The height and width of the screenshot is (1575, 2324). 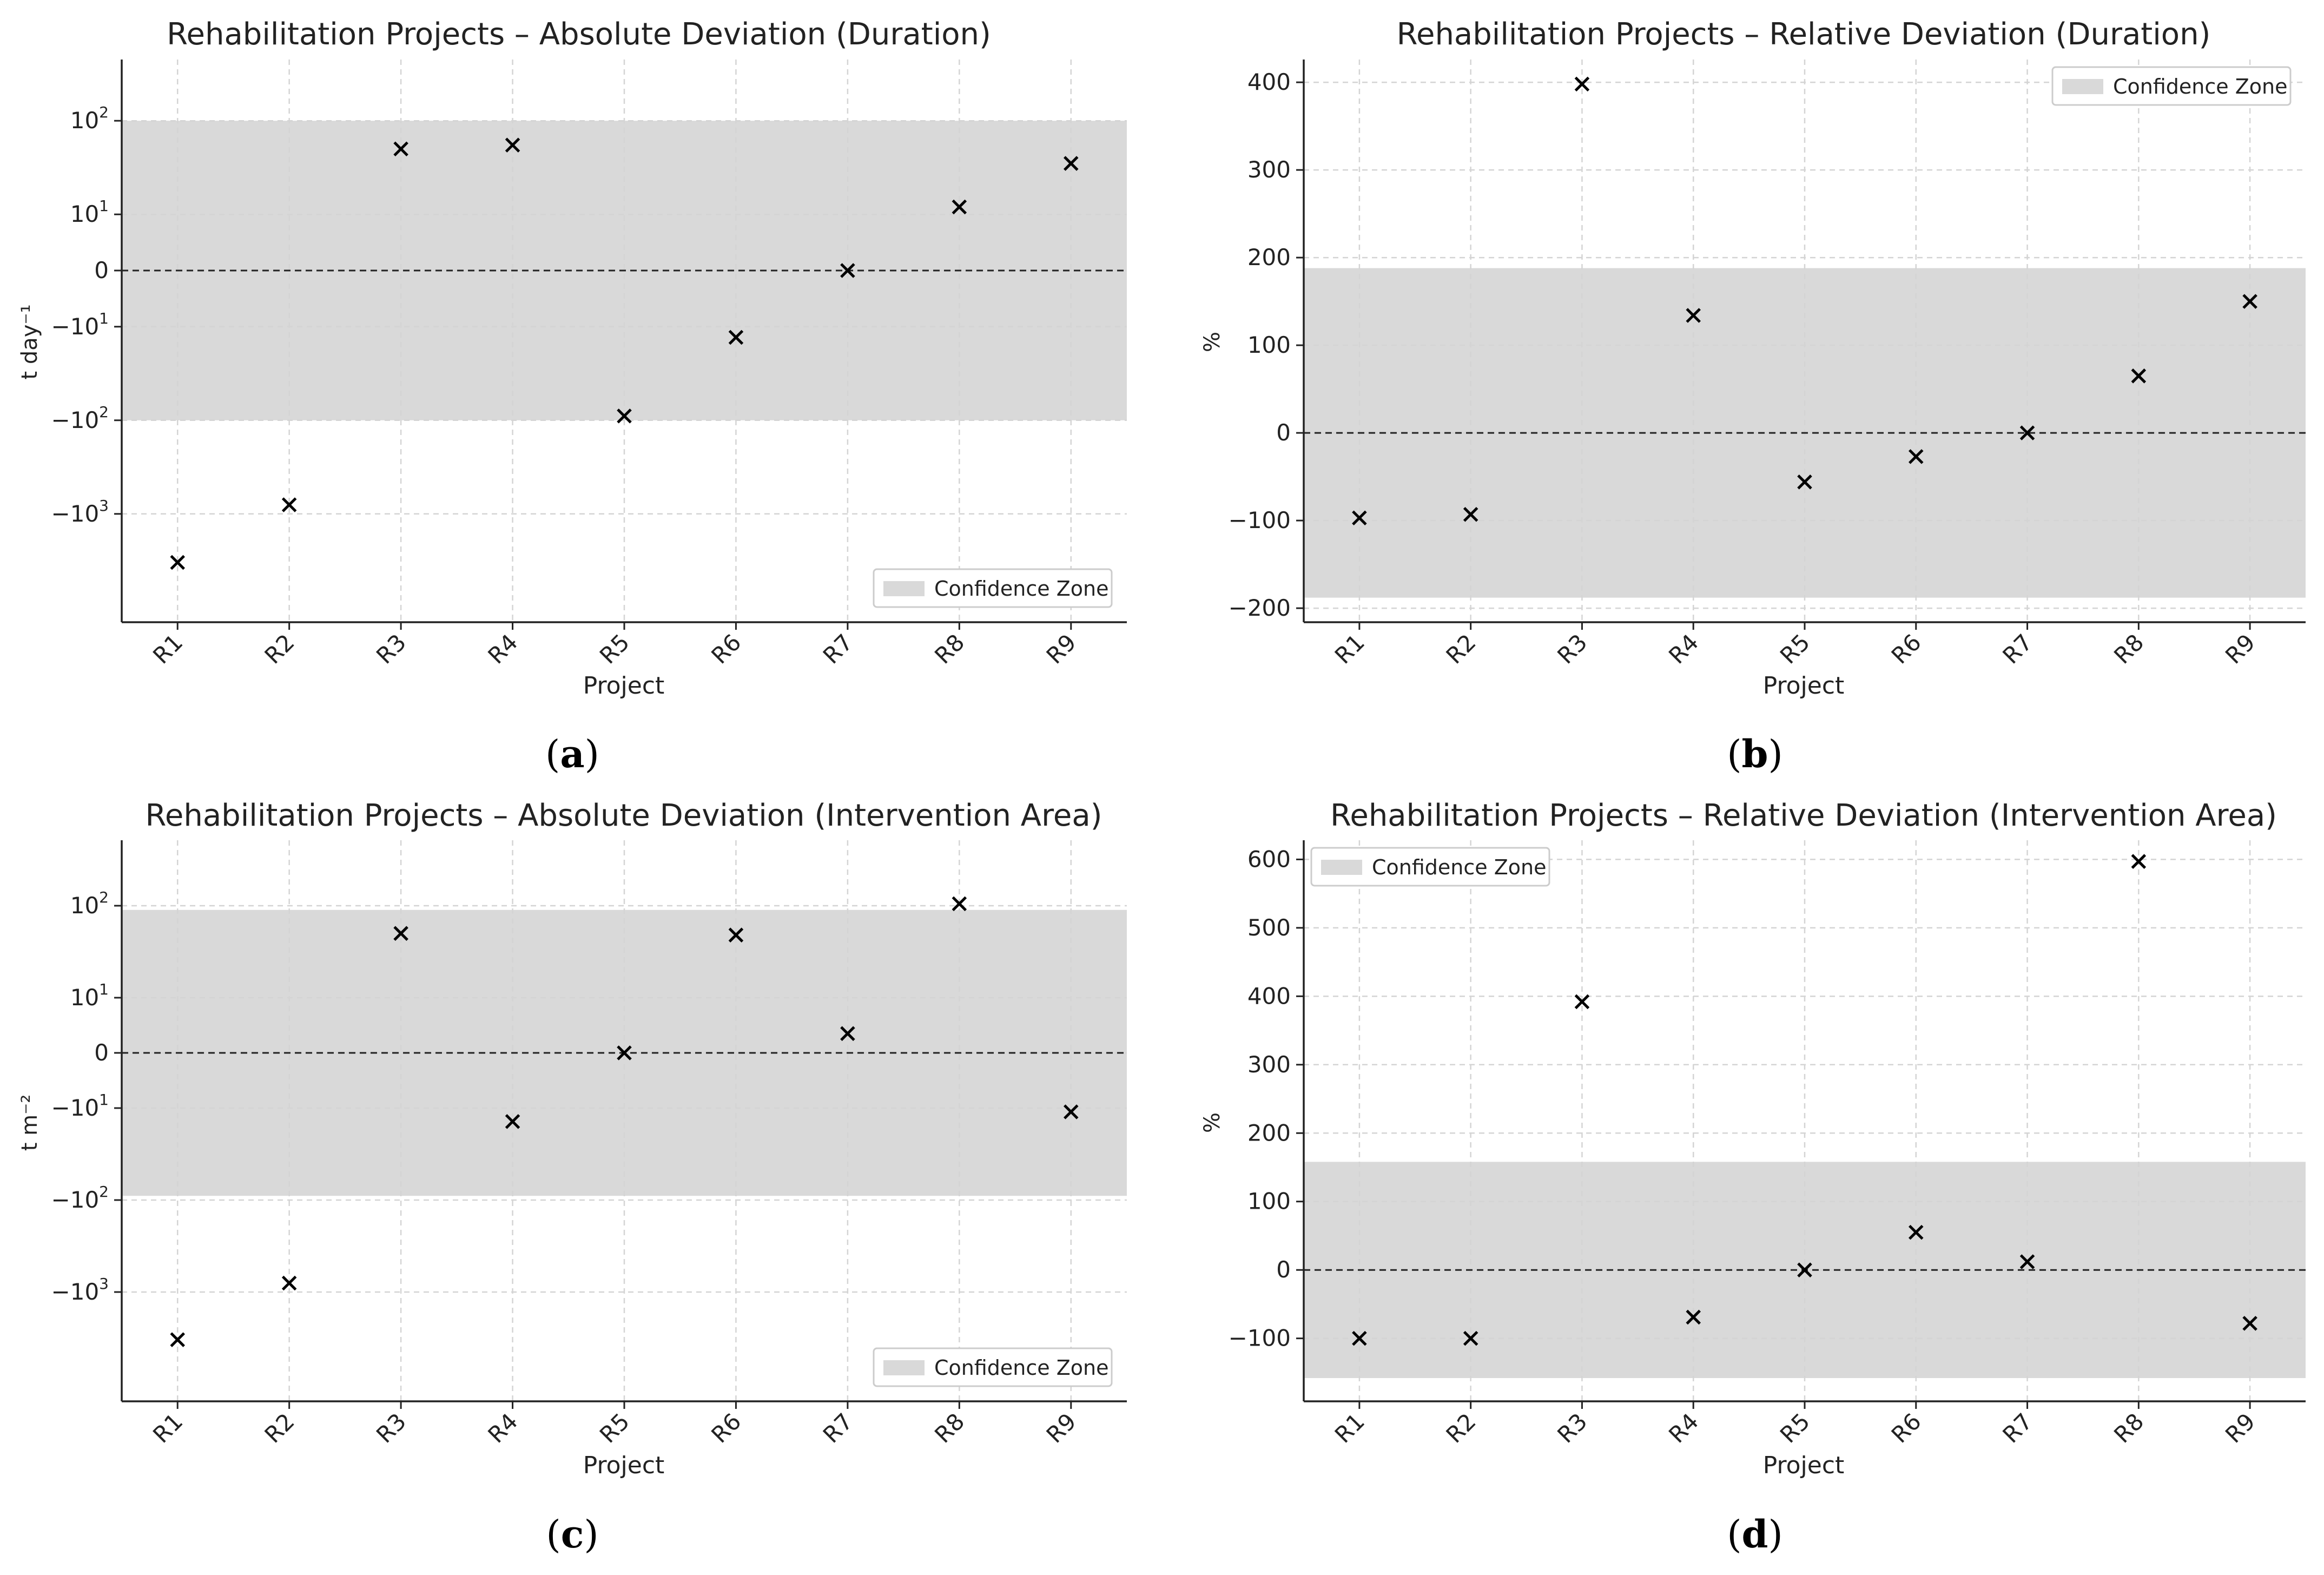 What do you see at coordinates (29, 341) in the screenshot?
I see `y-axis-label: t day⁻¹` at bounding box center [29, 341].